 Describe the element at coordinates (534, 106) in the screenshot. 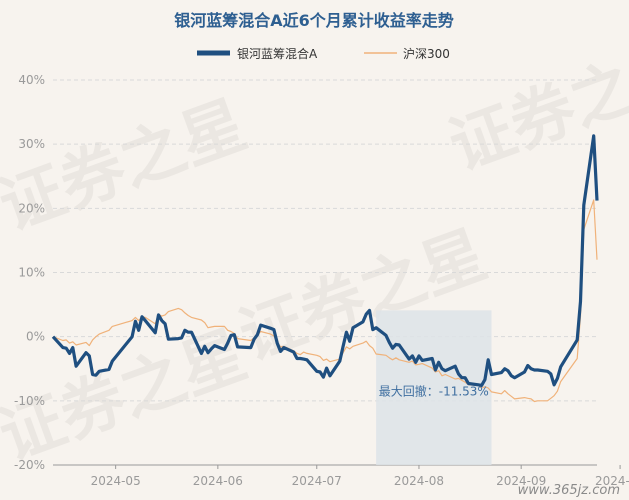

I see `watermark-text-3: 证券之星` at that location.